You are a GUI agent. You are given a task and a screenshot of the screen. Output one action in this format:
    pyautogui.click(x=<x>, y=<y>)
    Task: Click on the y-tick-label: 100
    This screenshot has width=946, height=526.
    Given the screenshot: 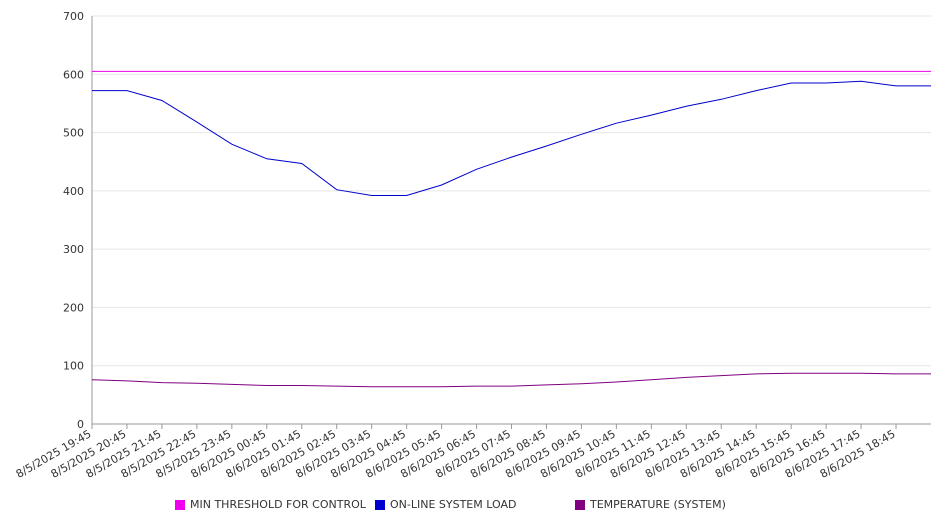 What is the action you would take?
    pyautogui.click(x=73, y=366)
    